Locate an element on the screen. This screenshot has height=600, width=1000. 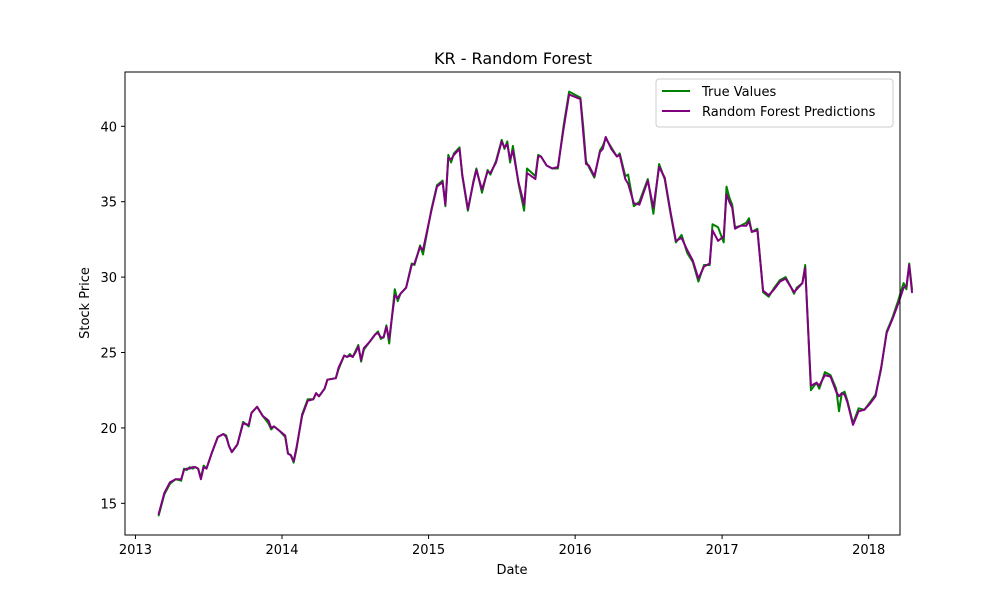
x-tick-label: 2016 is located at coordinates (575, 550).